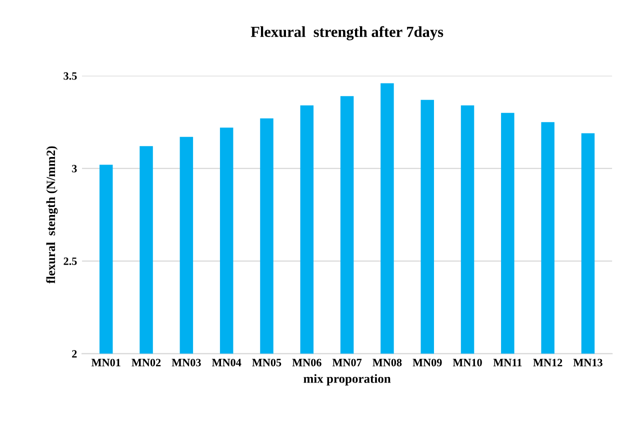  Describe the element at coordinates (227, 362) in the screenshot. I see `x-tick-label: MN04` at that location.